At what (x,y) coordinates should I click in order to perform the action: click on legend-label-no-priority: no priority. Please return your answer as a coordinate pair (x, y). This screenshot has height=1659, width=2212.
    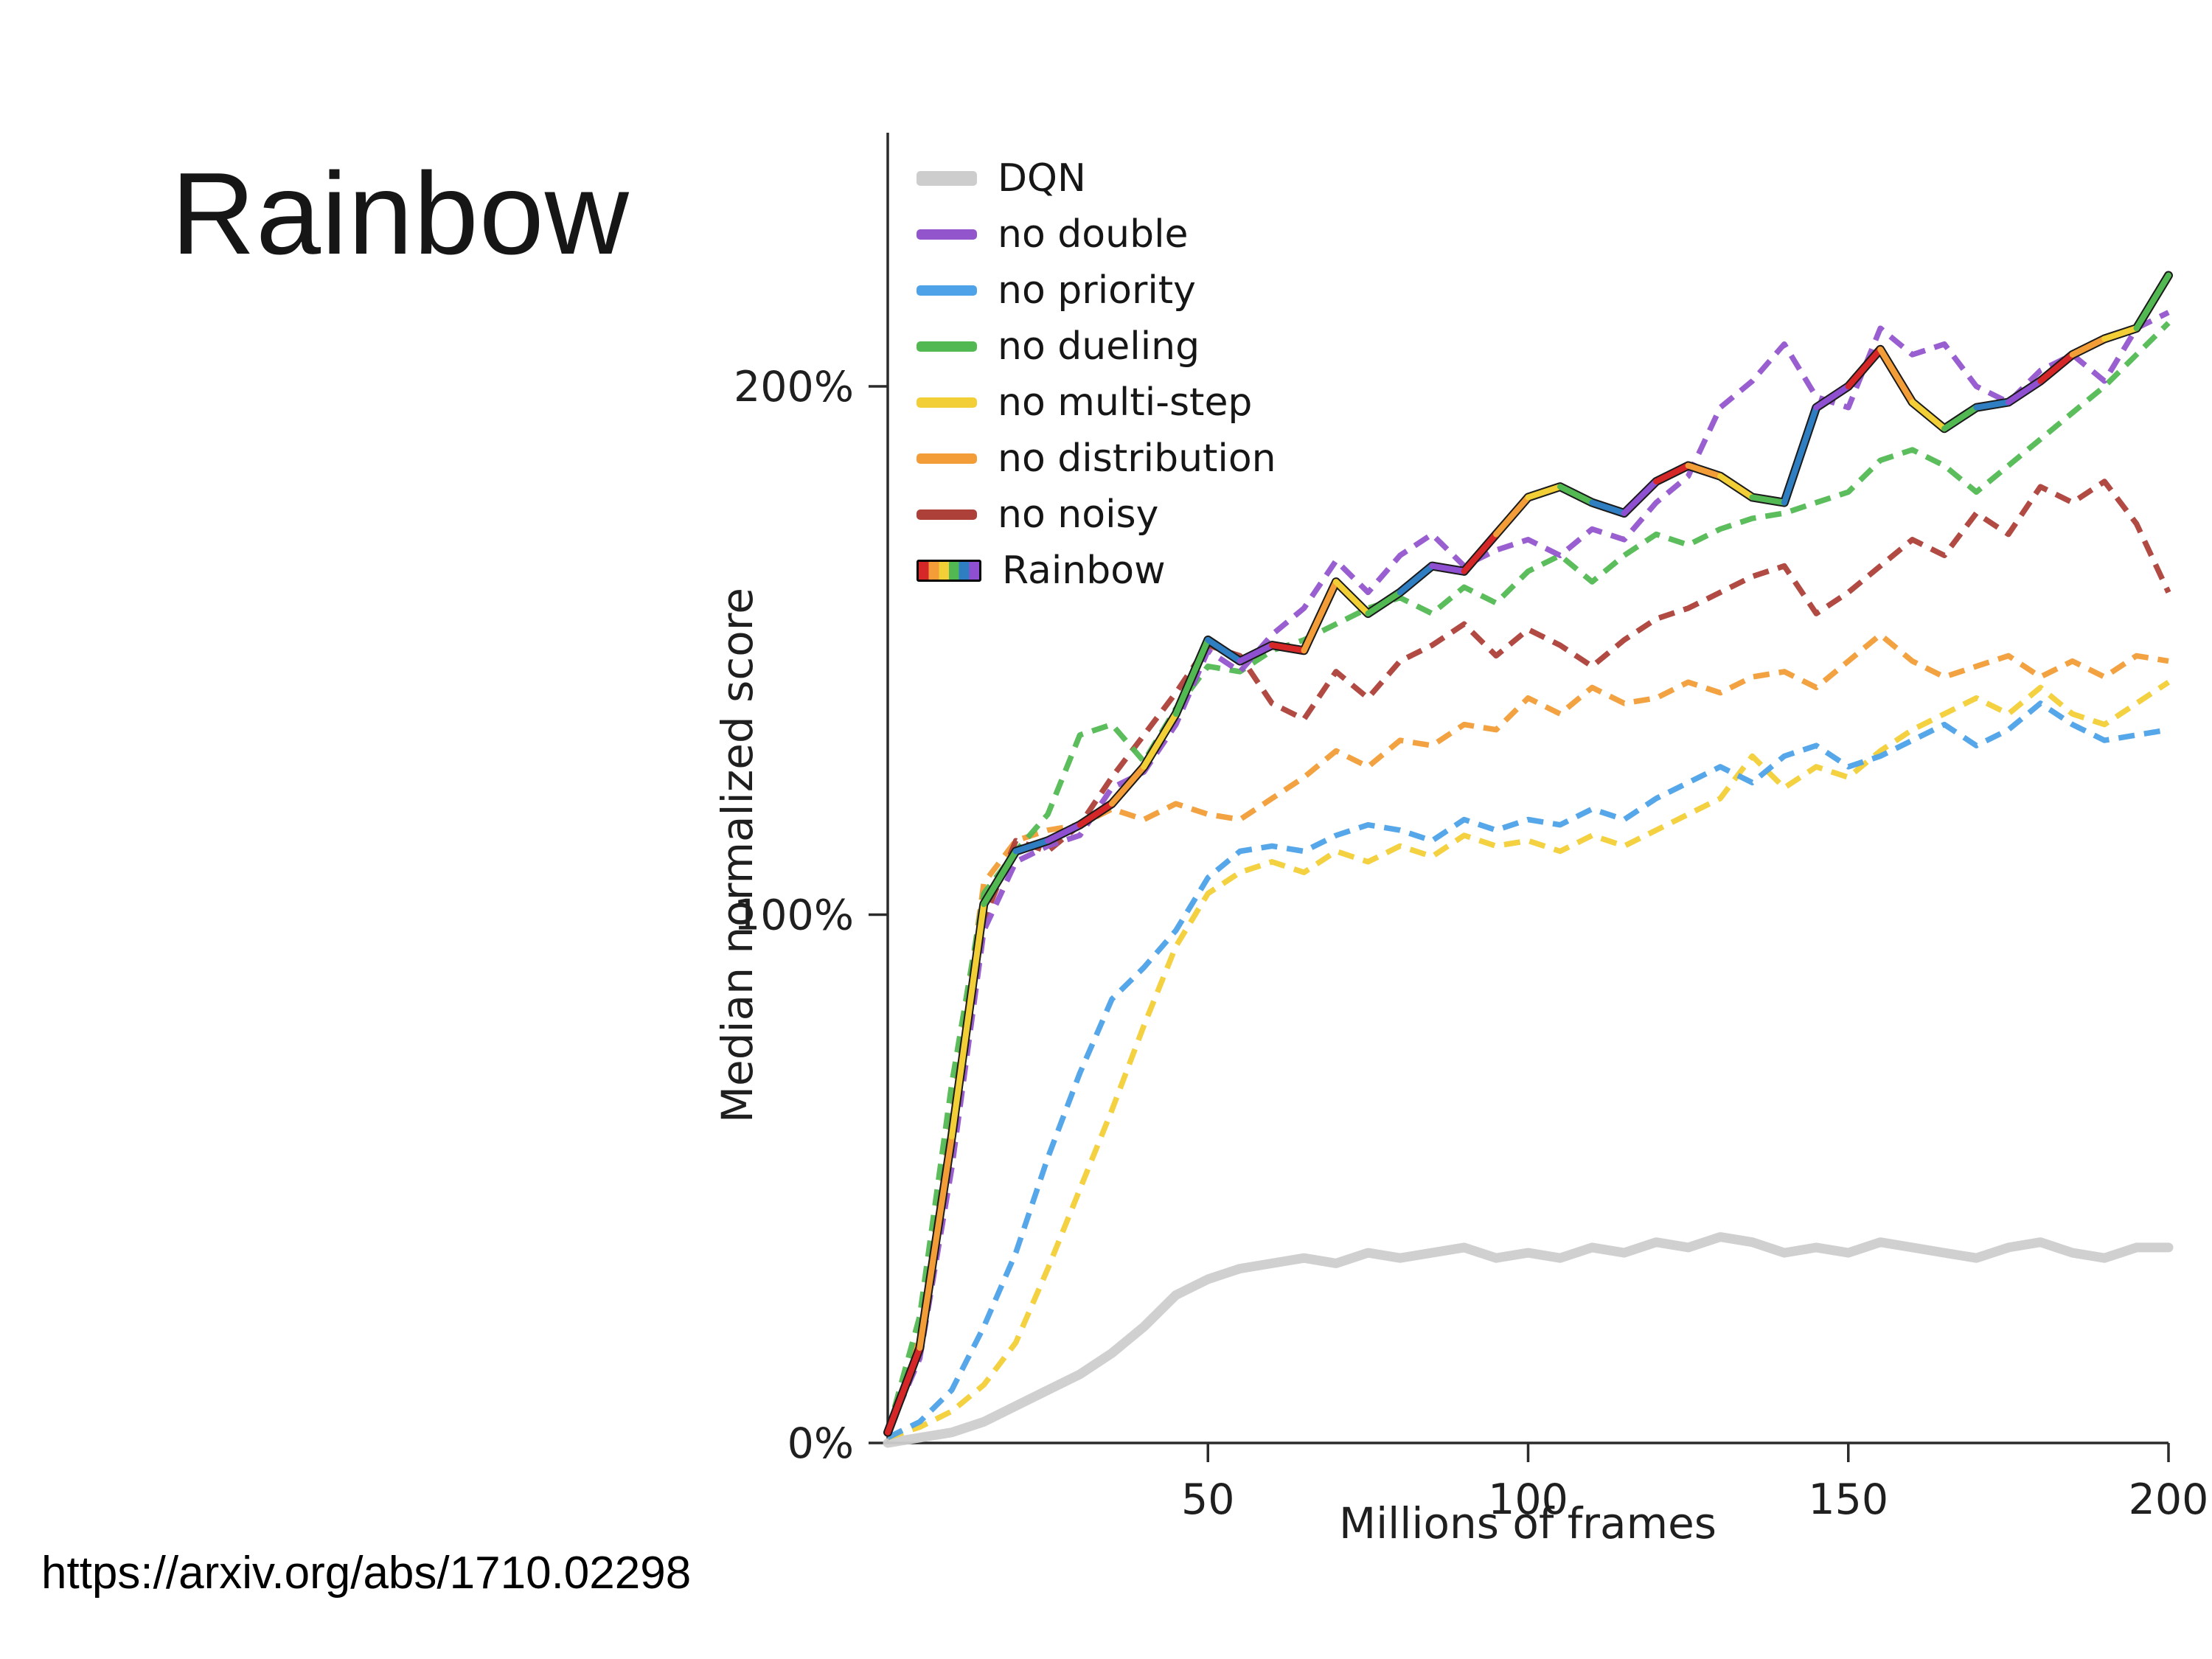
    Looking at the image, I should click on (1097, 290).